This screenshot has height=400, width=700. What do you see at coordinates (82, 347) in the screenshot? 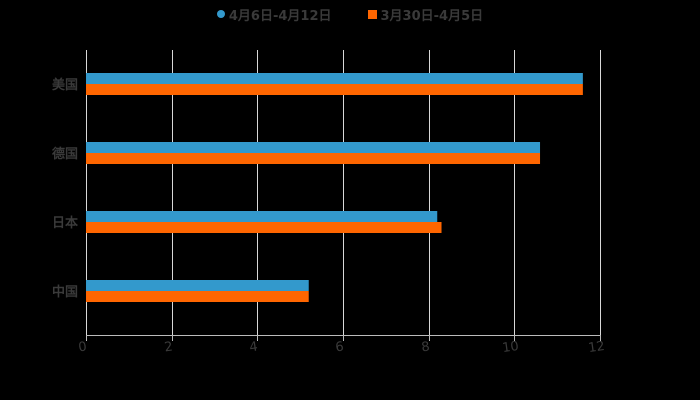
I see `x-tick-label: 0` at bounding box center [82, 347].